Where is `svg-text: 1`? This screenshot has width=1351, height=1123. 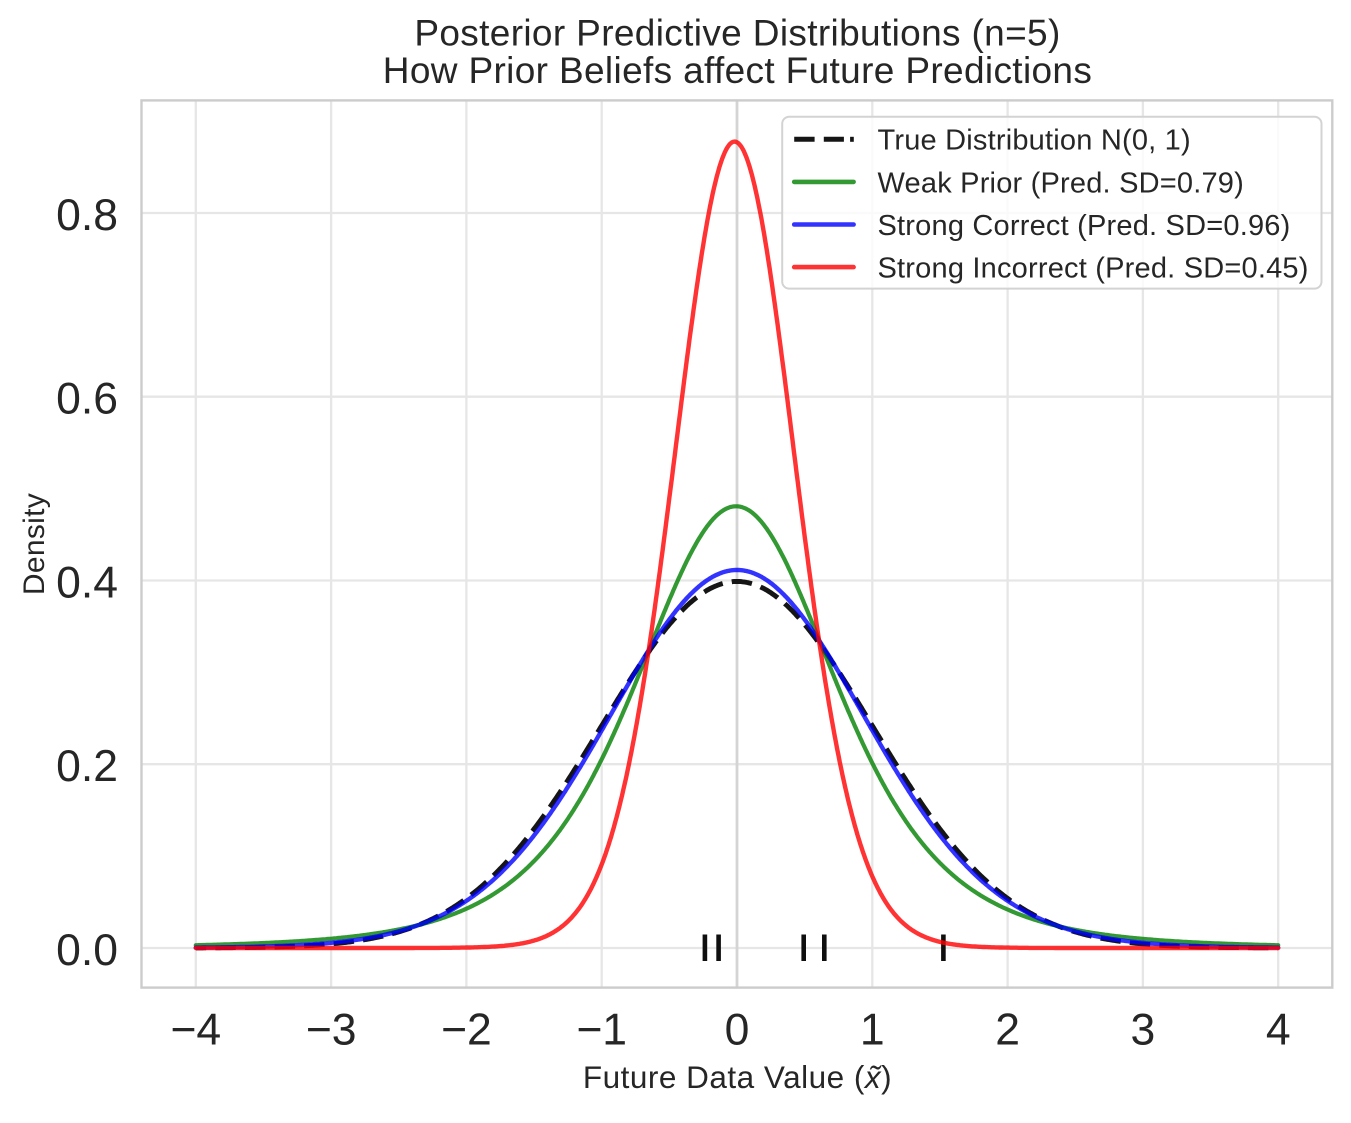 svg-text: 1 is located at coordinates (872, 1030).